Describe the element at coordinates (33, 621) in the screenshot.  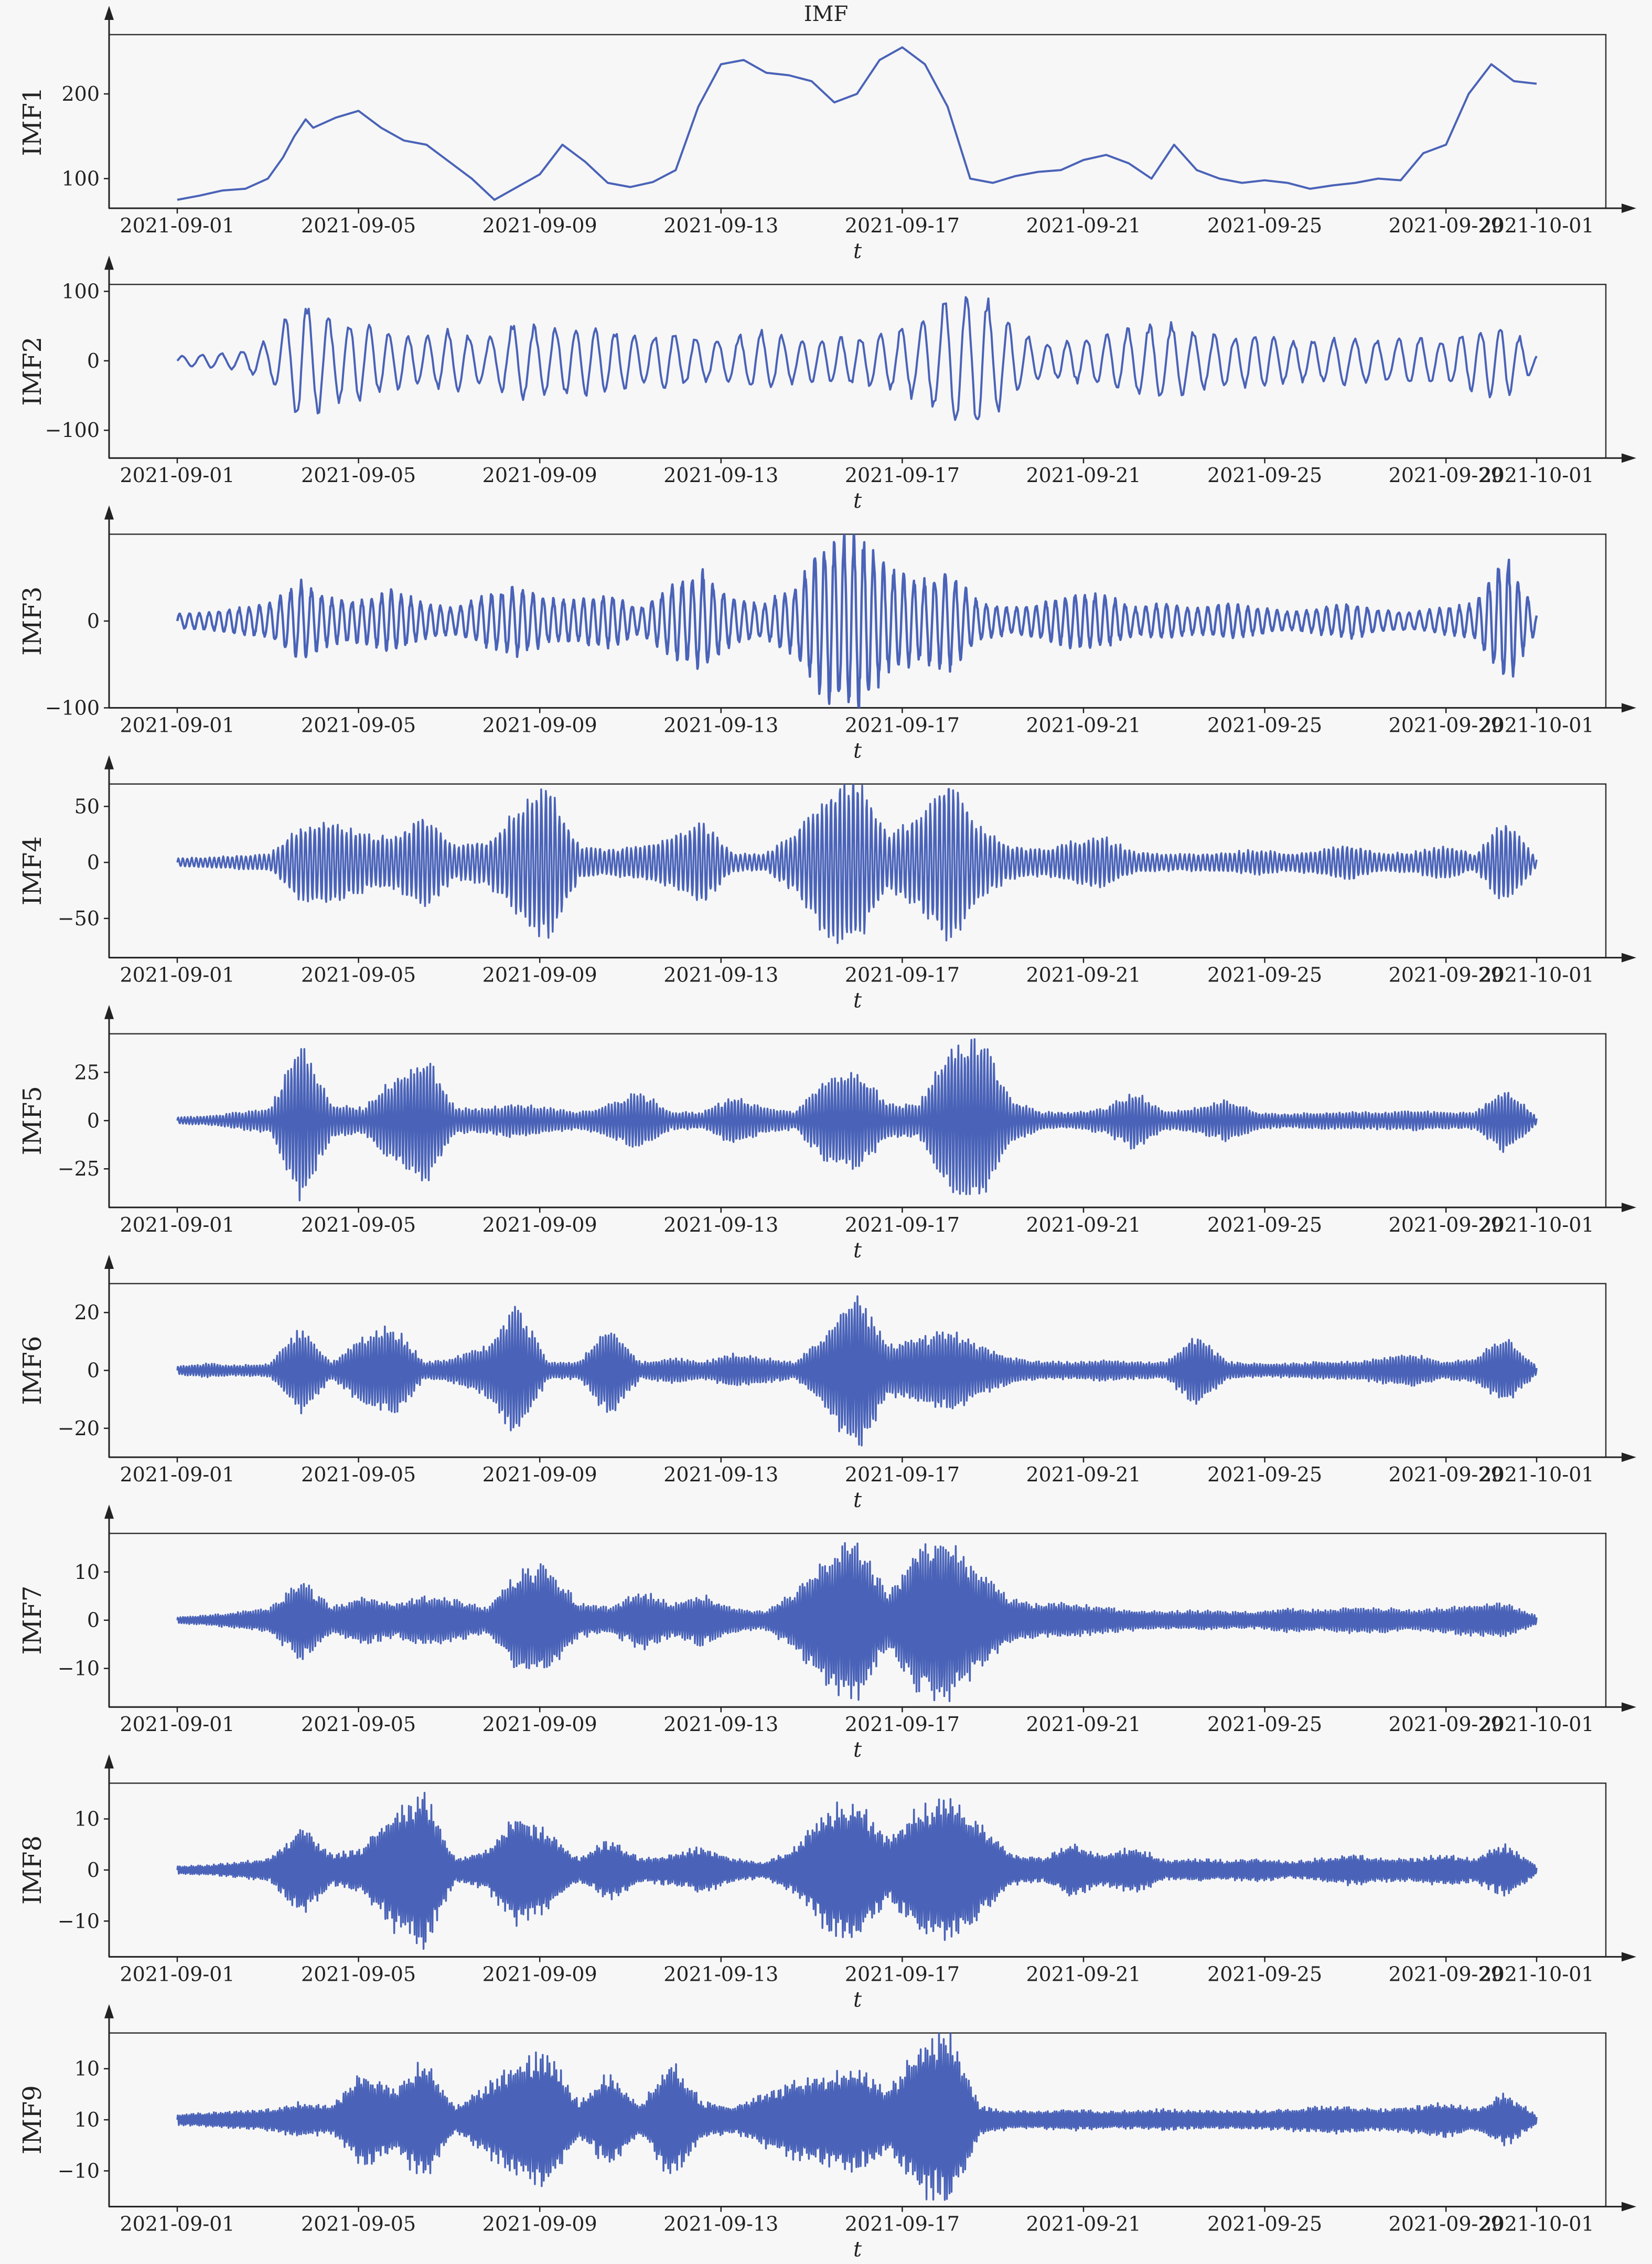
I see `y-axis-label: IMF3` at that location.